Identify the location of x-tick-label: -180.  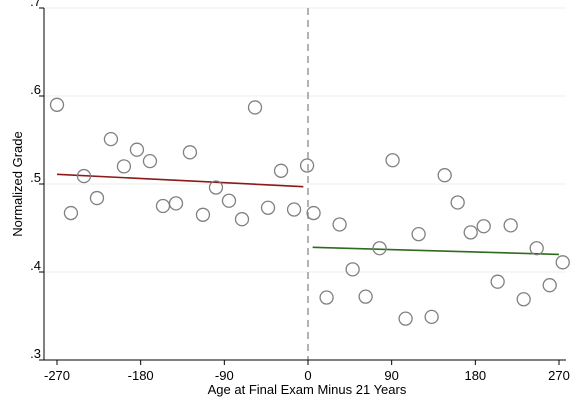
(141, 375).